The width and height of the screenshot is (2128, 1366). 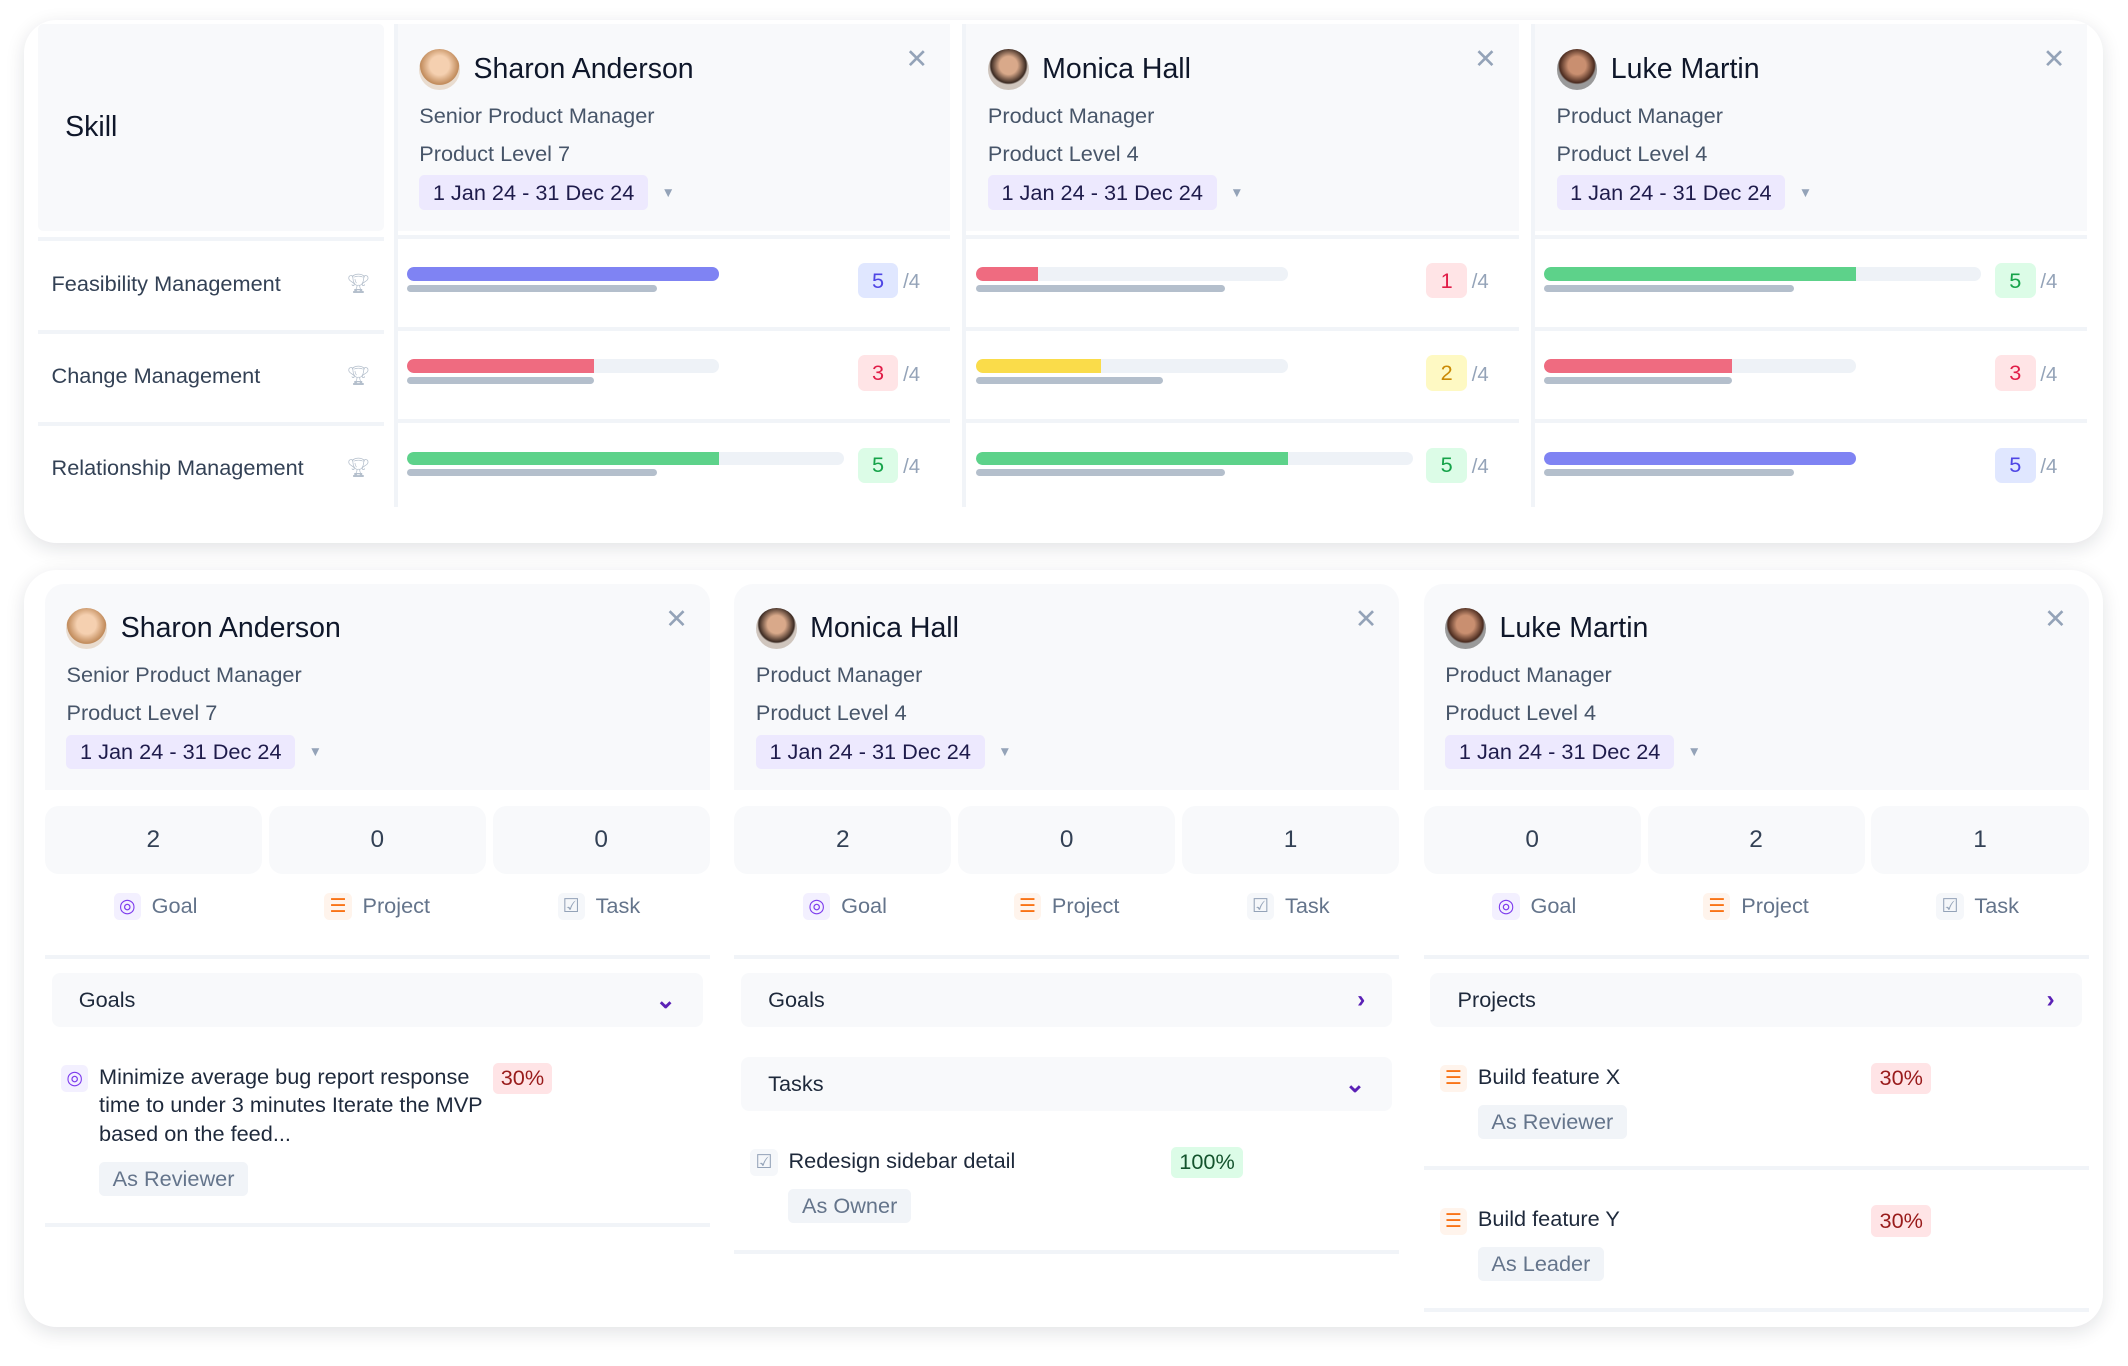 I want to click on score-badge: 3, so click(x=2015, y=373).